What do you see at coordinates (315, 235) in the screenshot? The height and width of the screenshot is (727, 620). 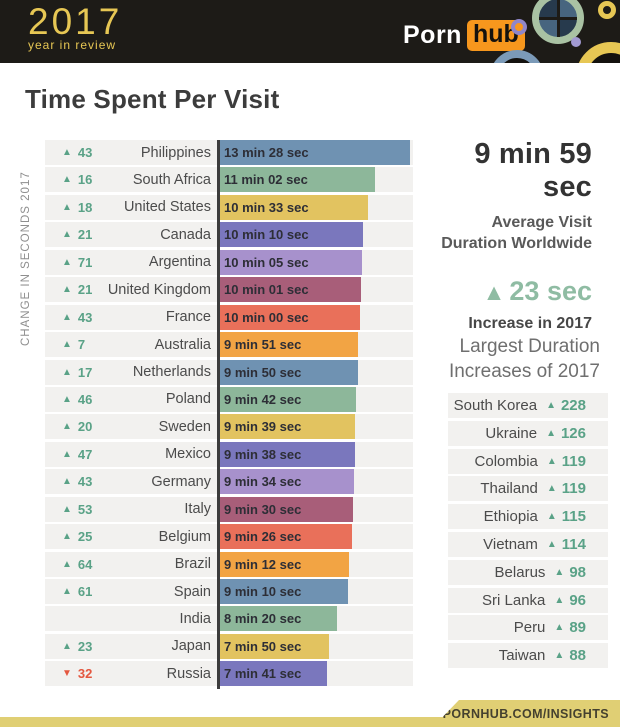 I see `bar-zone: 10 min 10 sec` at bounding box center [315, 235].